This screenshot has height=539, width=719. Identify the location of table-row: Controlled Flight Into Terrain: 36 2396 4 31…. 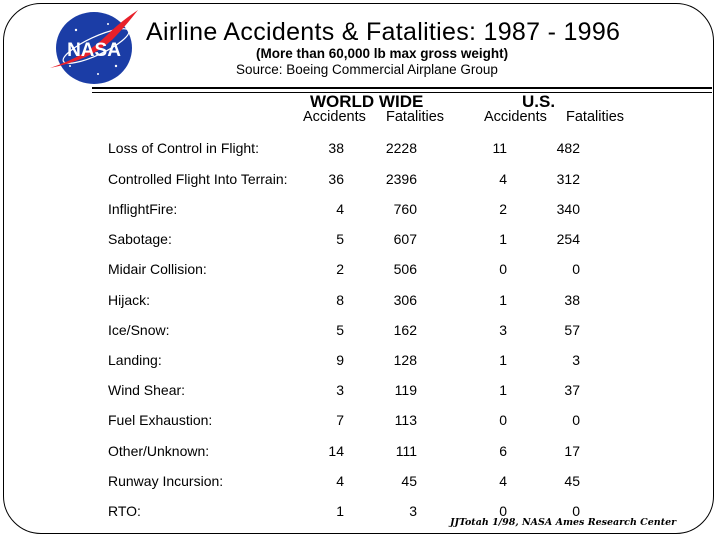
(359, 181).